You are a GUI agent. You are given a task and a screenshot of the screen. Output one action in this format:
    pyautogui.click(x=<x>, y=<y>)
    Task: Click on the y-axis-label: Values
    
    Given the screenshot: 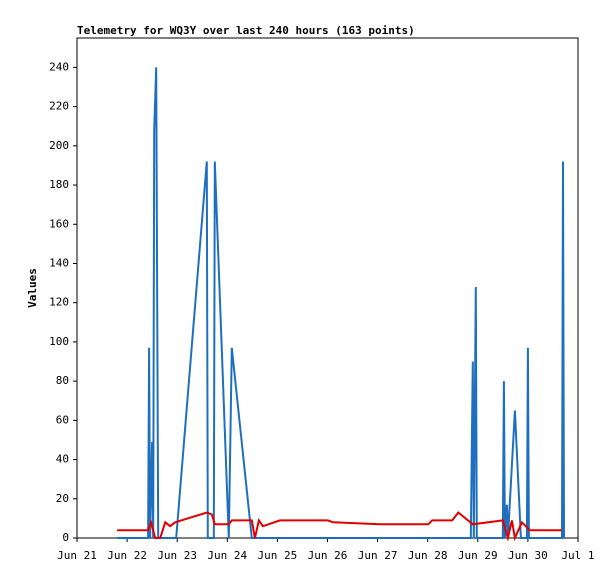 What is the action you would take?
    pyautogui.click(x=32, y=288)
    